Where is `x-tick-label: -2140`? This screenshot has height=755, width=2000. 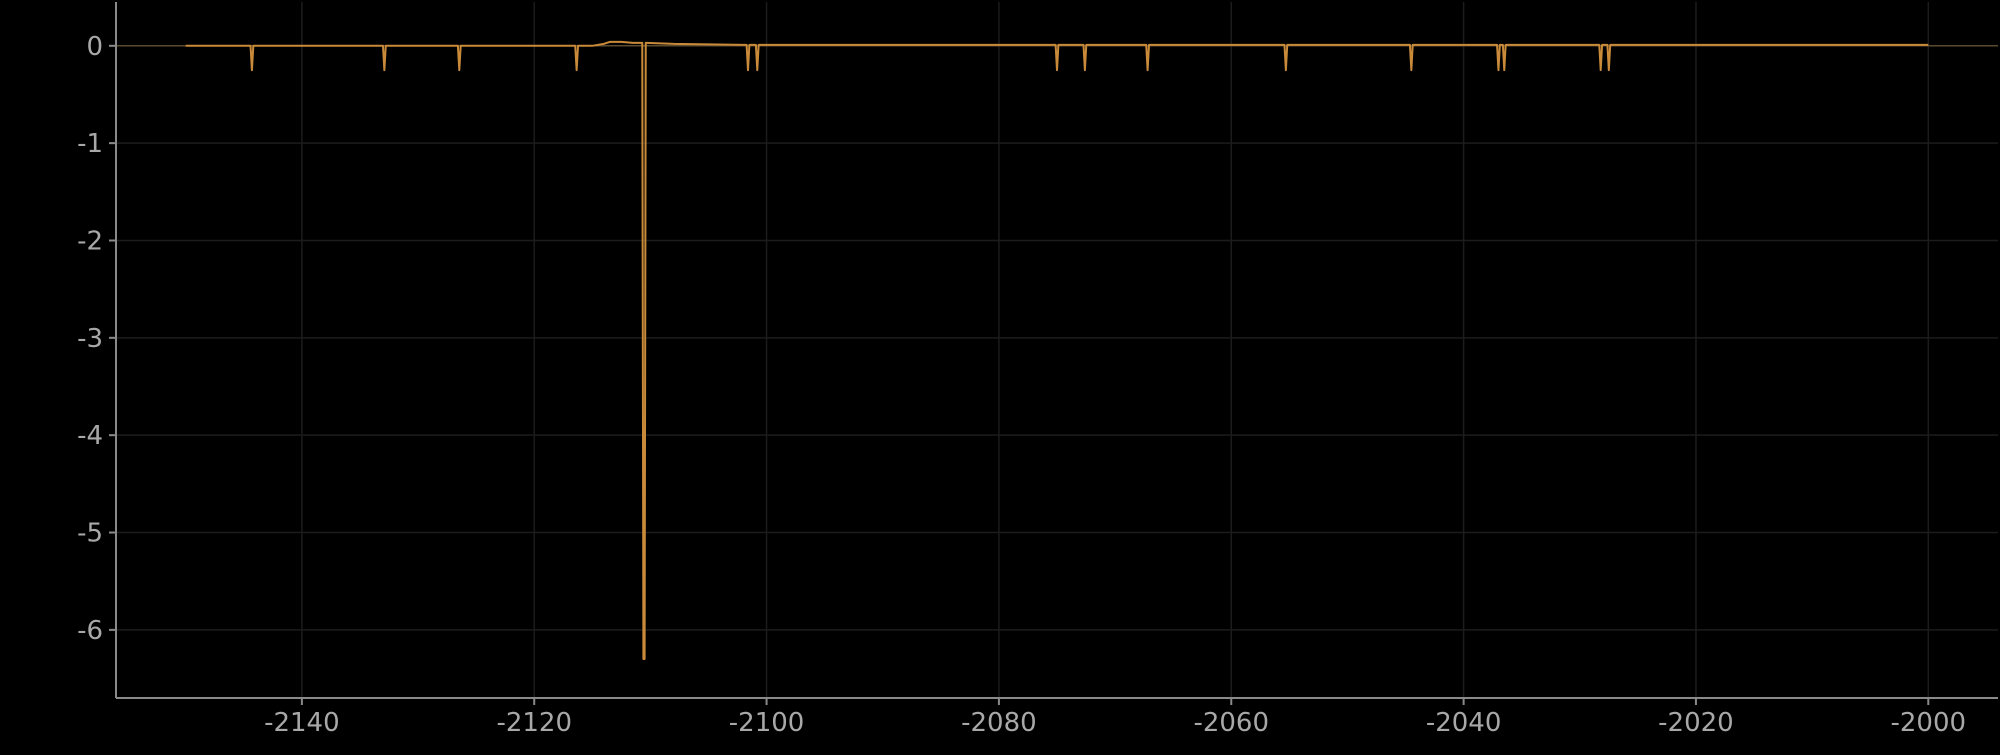 x-tick-label: -2140 is located at coordinates (302, 723).